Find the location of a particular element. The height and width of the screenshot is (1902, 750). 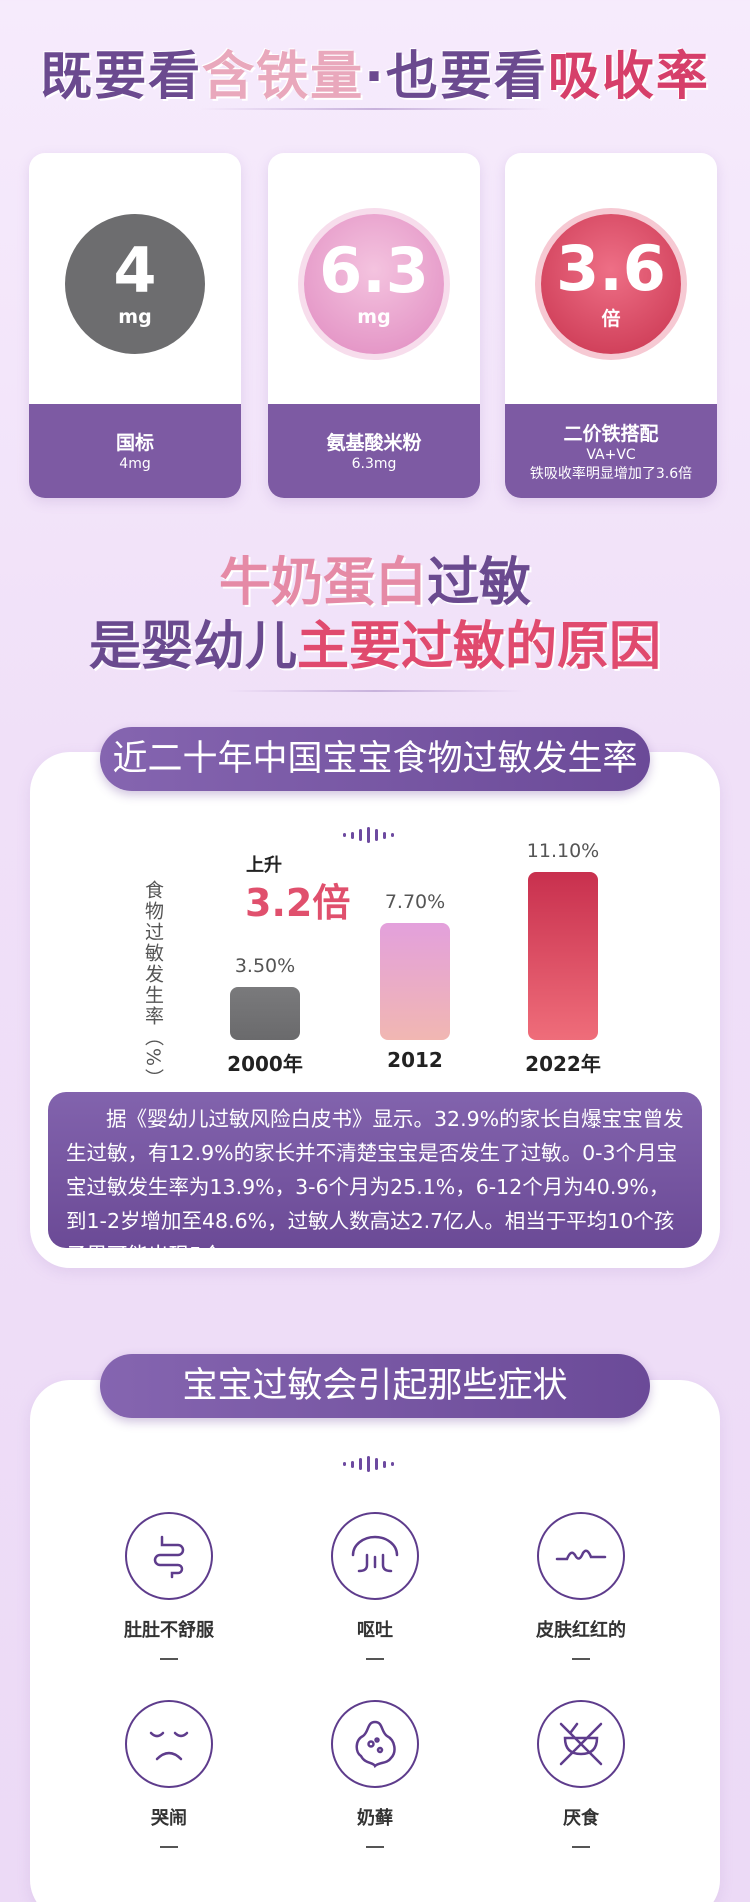

card-value: 3.6 is located at coordinates (611, 268).